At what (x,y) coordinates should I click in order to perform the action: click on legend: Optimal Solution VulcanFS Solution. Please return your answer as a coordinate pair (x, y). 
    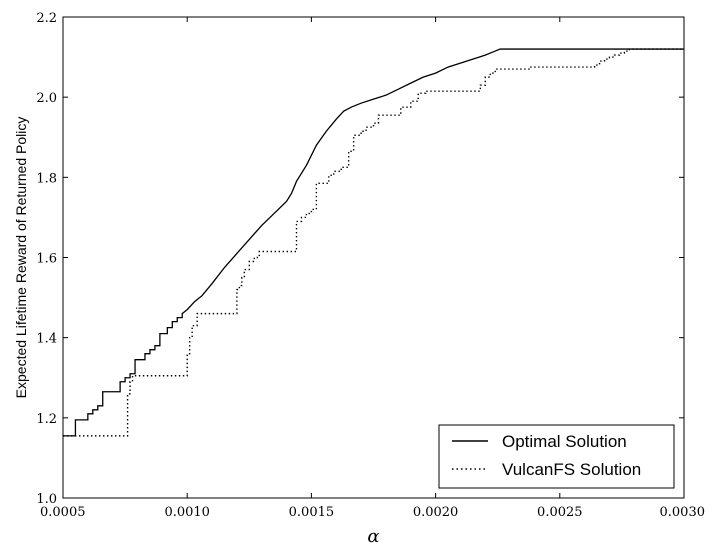
    Looking at the image, I should click on (556, 456).